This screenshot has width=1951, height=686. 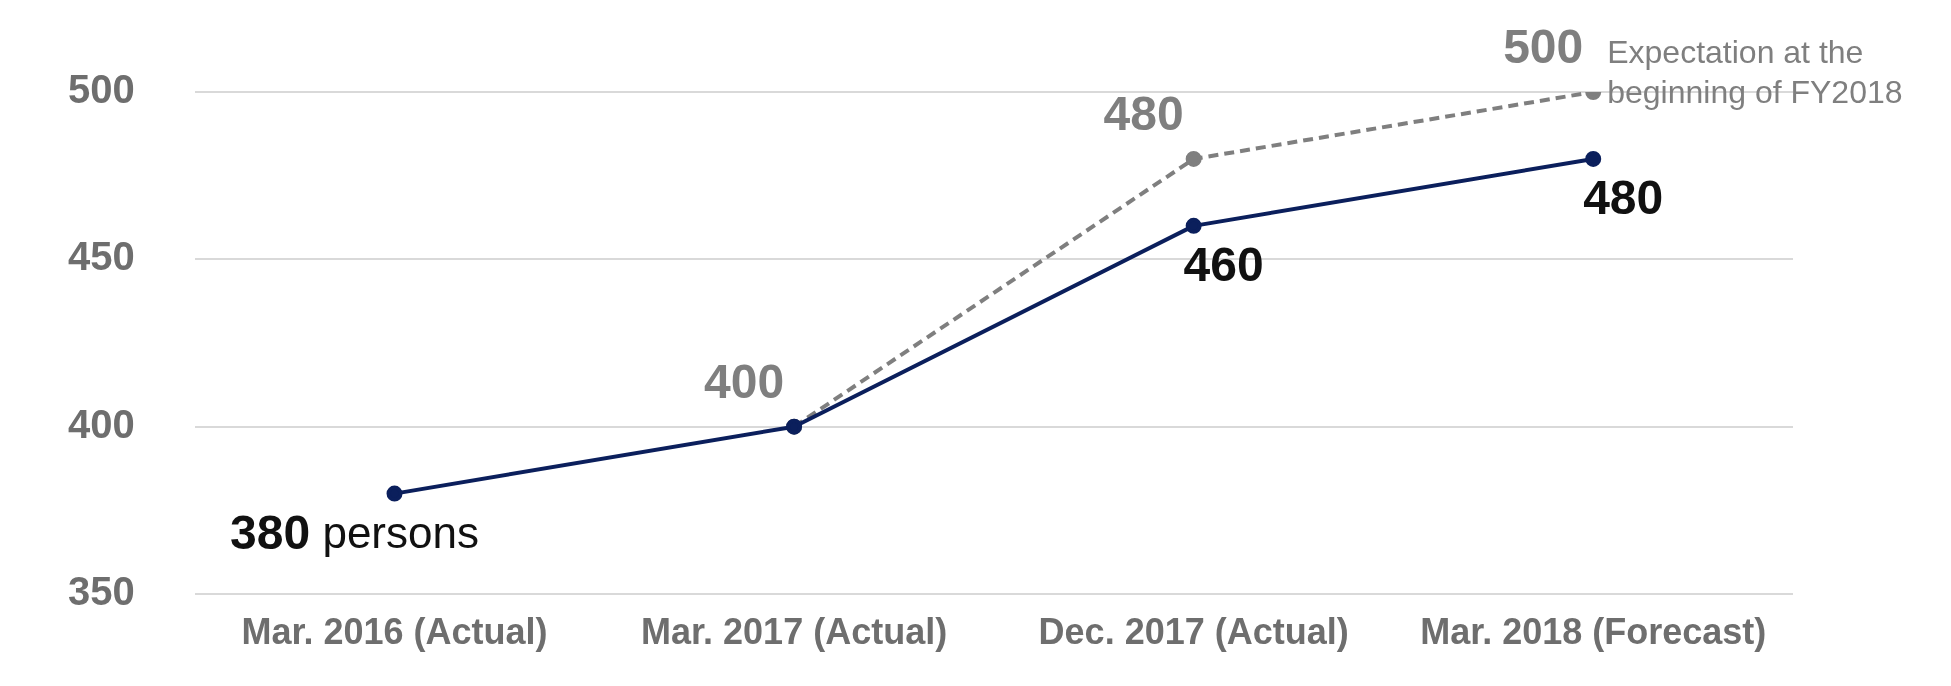 What do you see at coordinates (101, 256) in the screenshot?
I see `y-tick-label: 450` at bounding box center [101, 256].